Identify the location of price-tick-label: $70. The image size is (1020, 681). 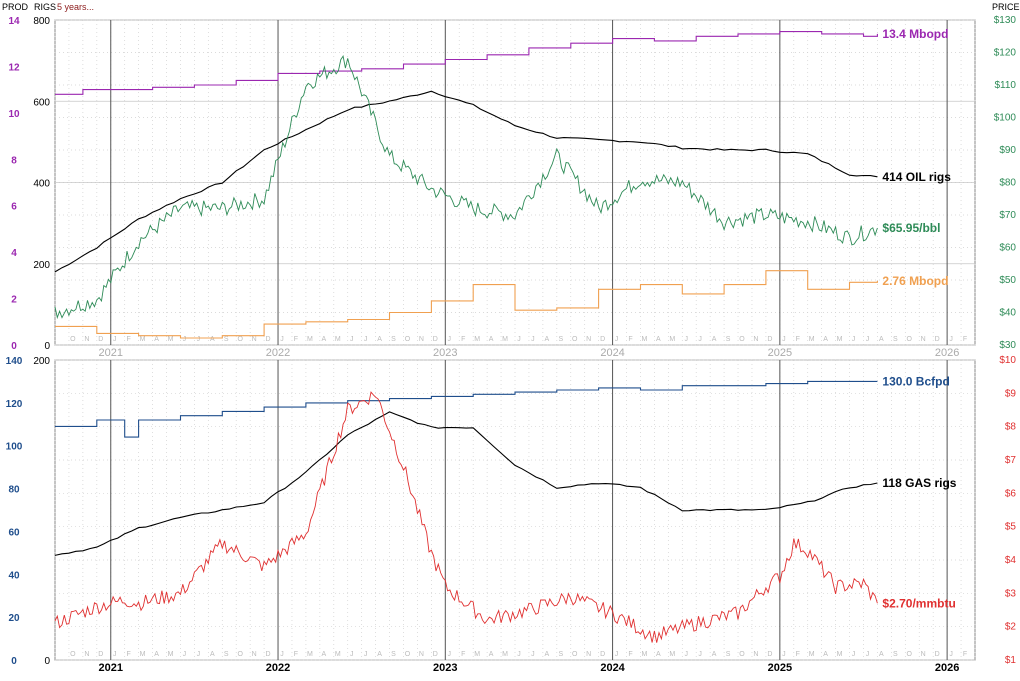
(1007, 215).